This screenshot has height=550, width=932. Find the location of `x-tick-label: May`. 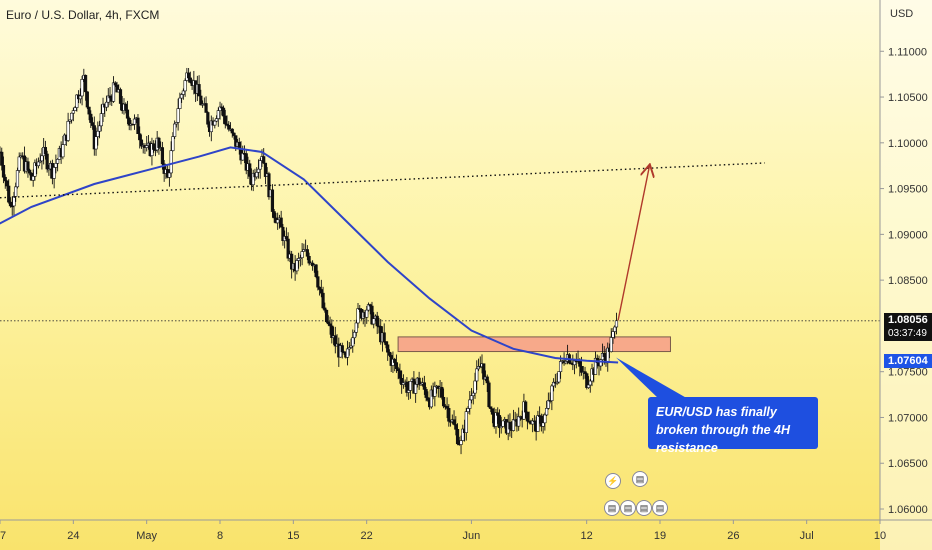

x-tick-label: May is located at coordinates (146, 536).